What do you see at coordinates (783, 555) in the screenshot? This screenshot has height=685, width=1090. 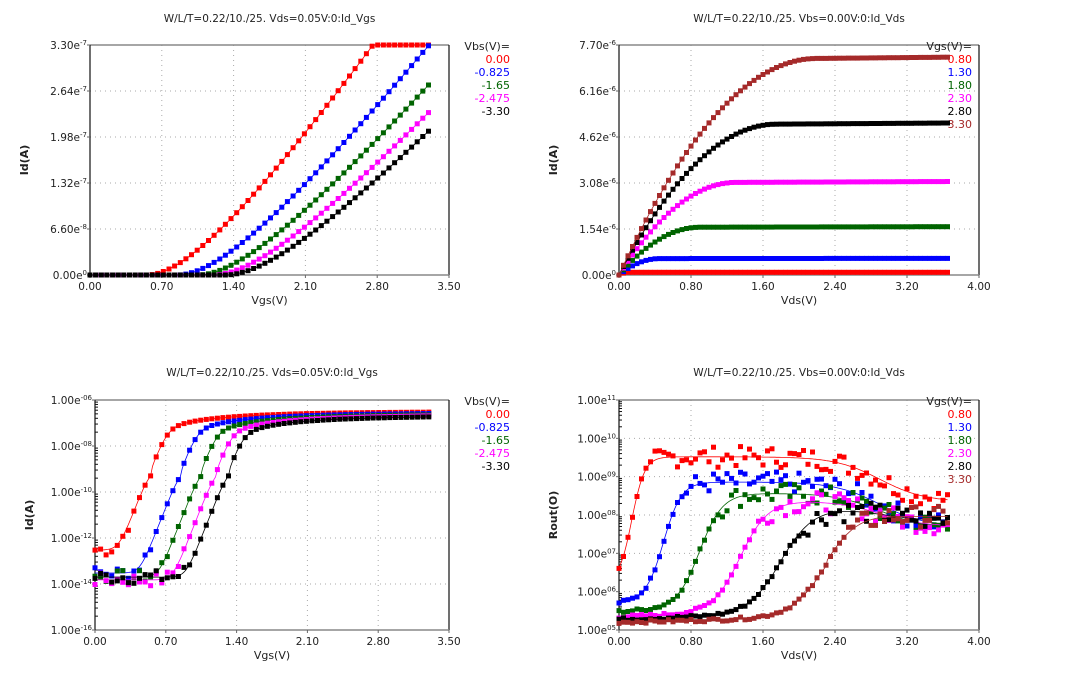 I see `series-2.30` at bounding box center [783, 555].